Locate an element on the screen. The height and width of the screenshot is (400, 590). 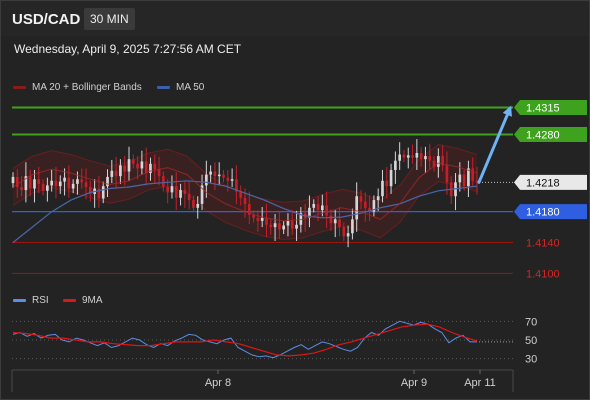
time-axis: Apr 8 Apr 9 Apr 11 is located at coordinates (262, 380).